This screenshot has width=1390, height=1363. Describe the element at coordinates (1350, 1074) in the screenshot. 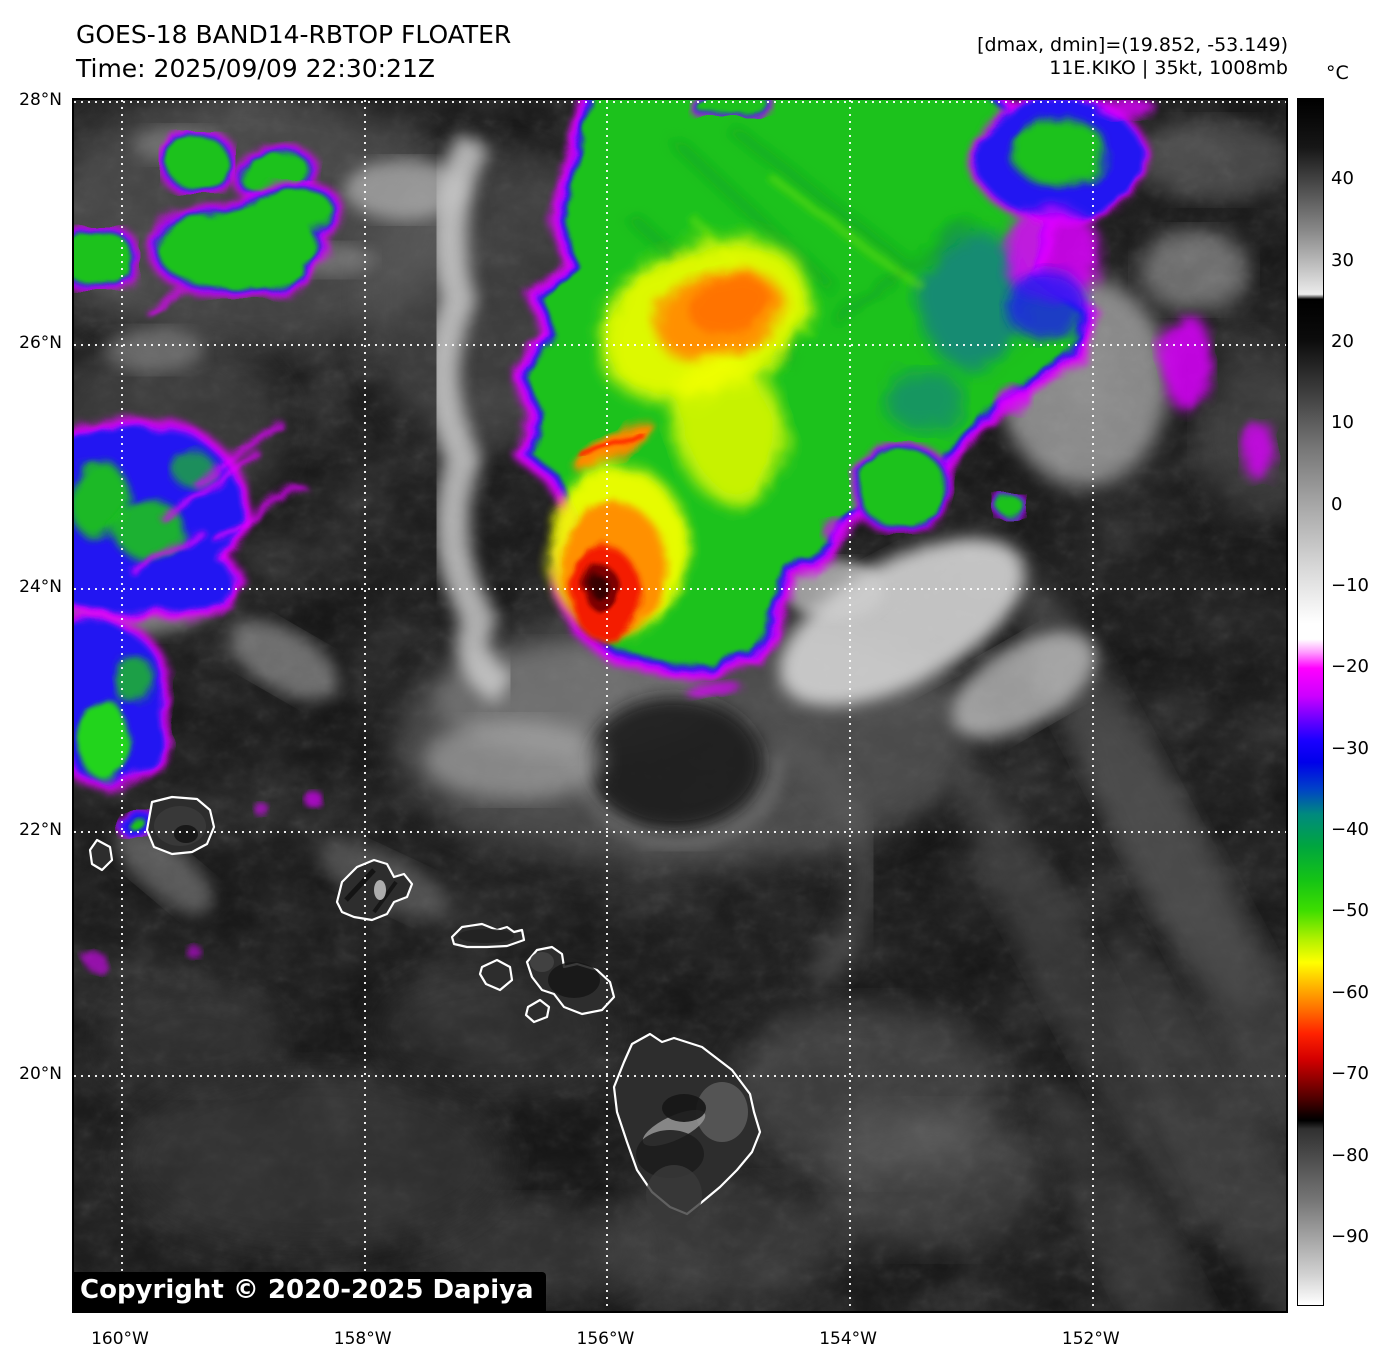

I see `colorbar-tick-label: −70` at that location.